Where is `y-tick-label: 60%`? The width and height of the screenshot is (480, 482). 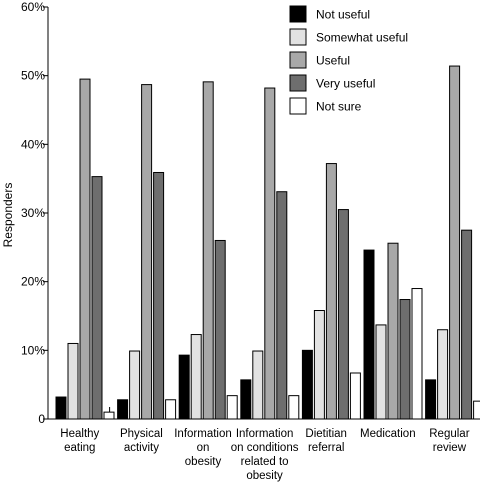
y-tick-label: 60% is located at coordinates (33, 7).